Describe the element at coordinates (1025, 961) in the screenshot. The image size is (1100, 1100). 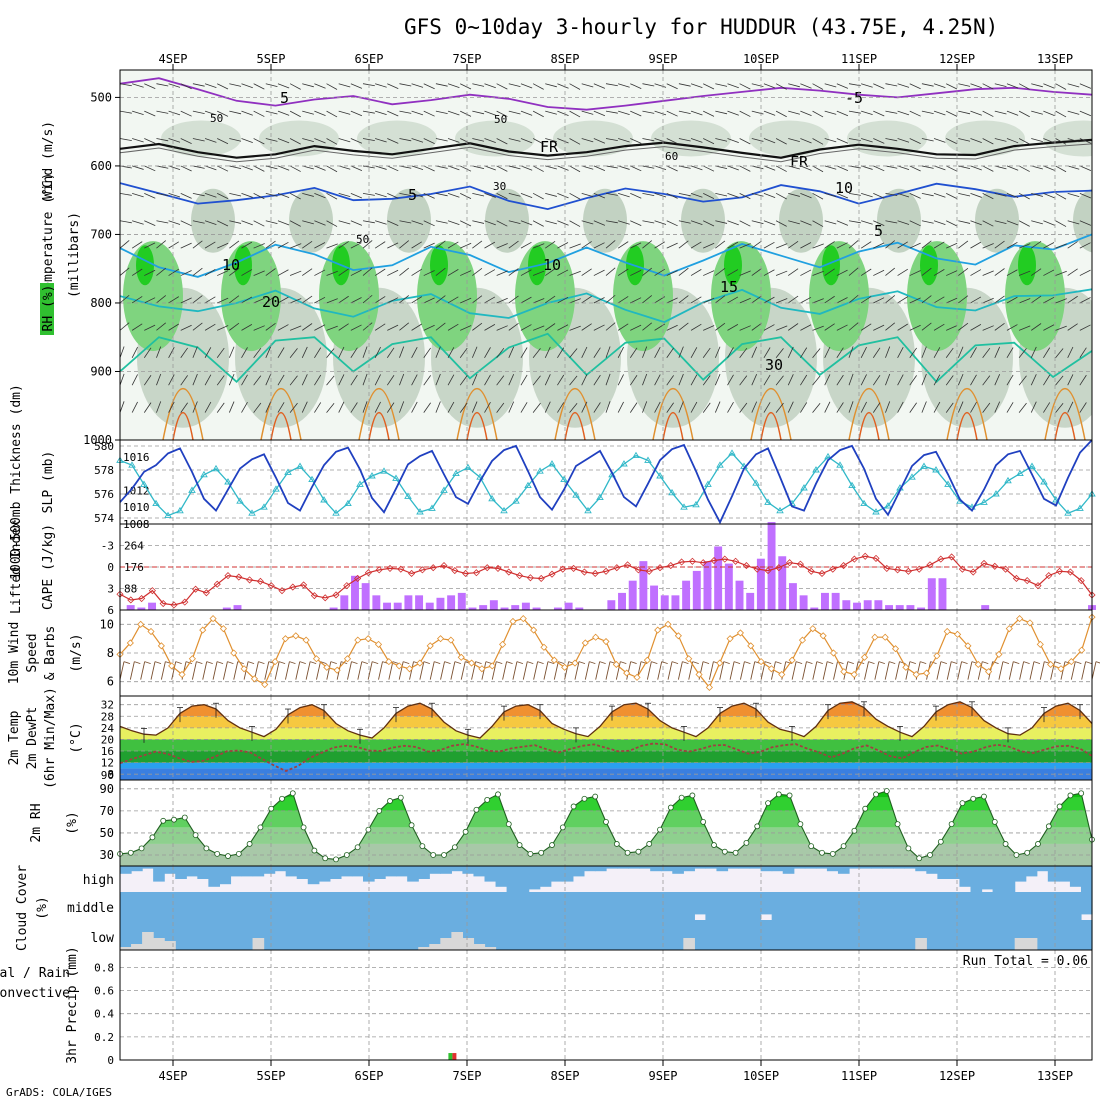
I see `run-total: Run Total = 0.06` at that location.